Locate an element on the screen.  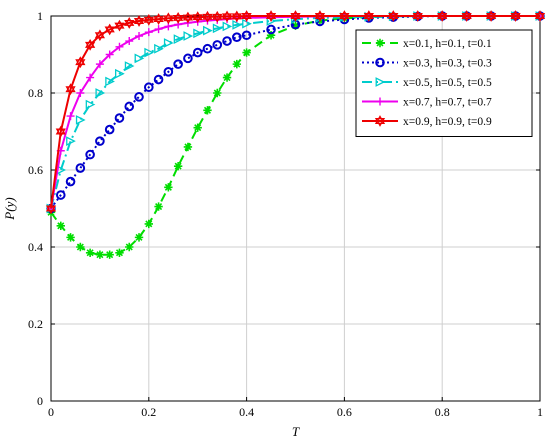
x-tick-label: 0.4 is located at coordinates (246, 412).